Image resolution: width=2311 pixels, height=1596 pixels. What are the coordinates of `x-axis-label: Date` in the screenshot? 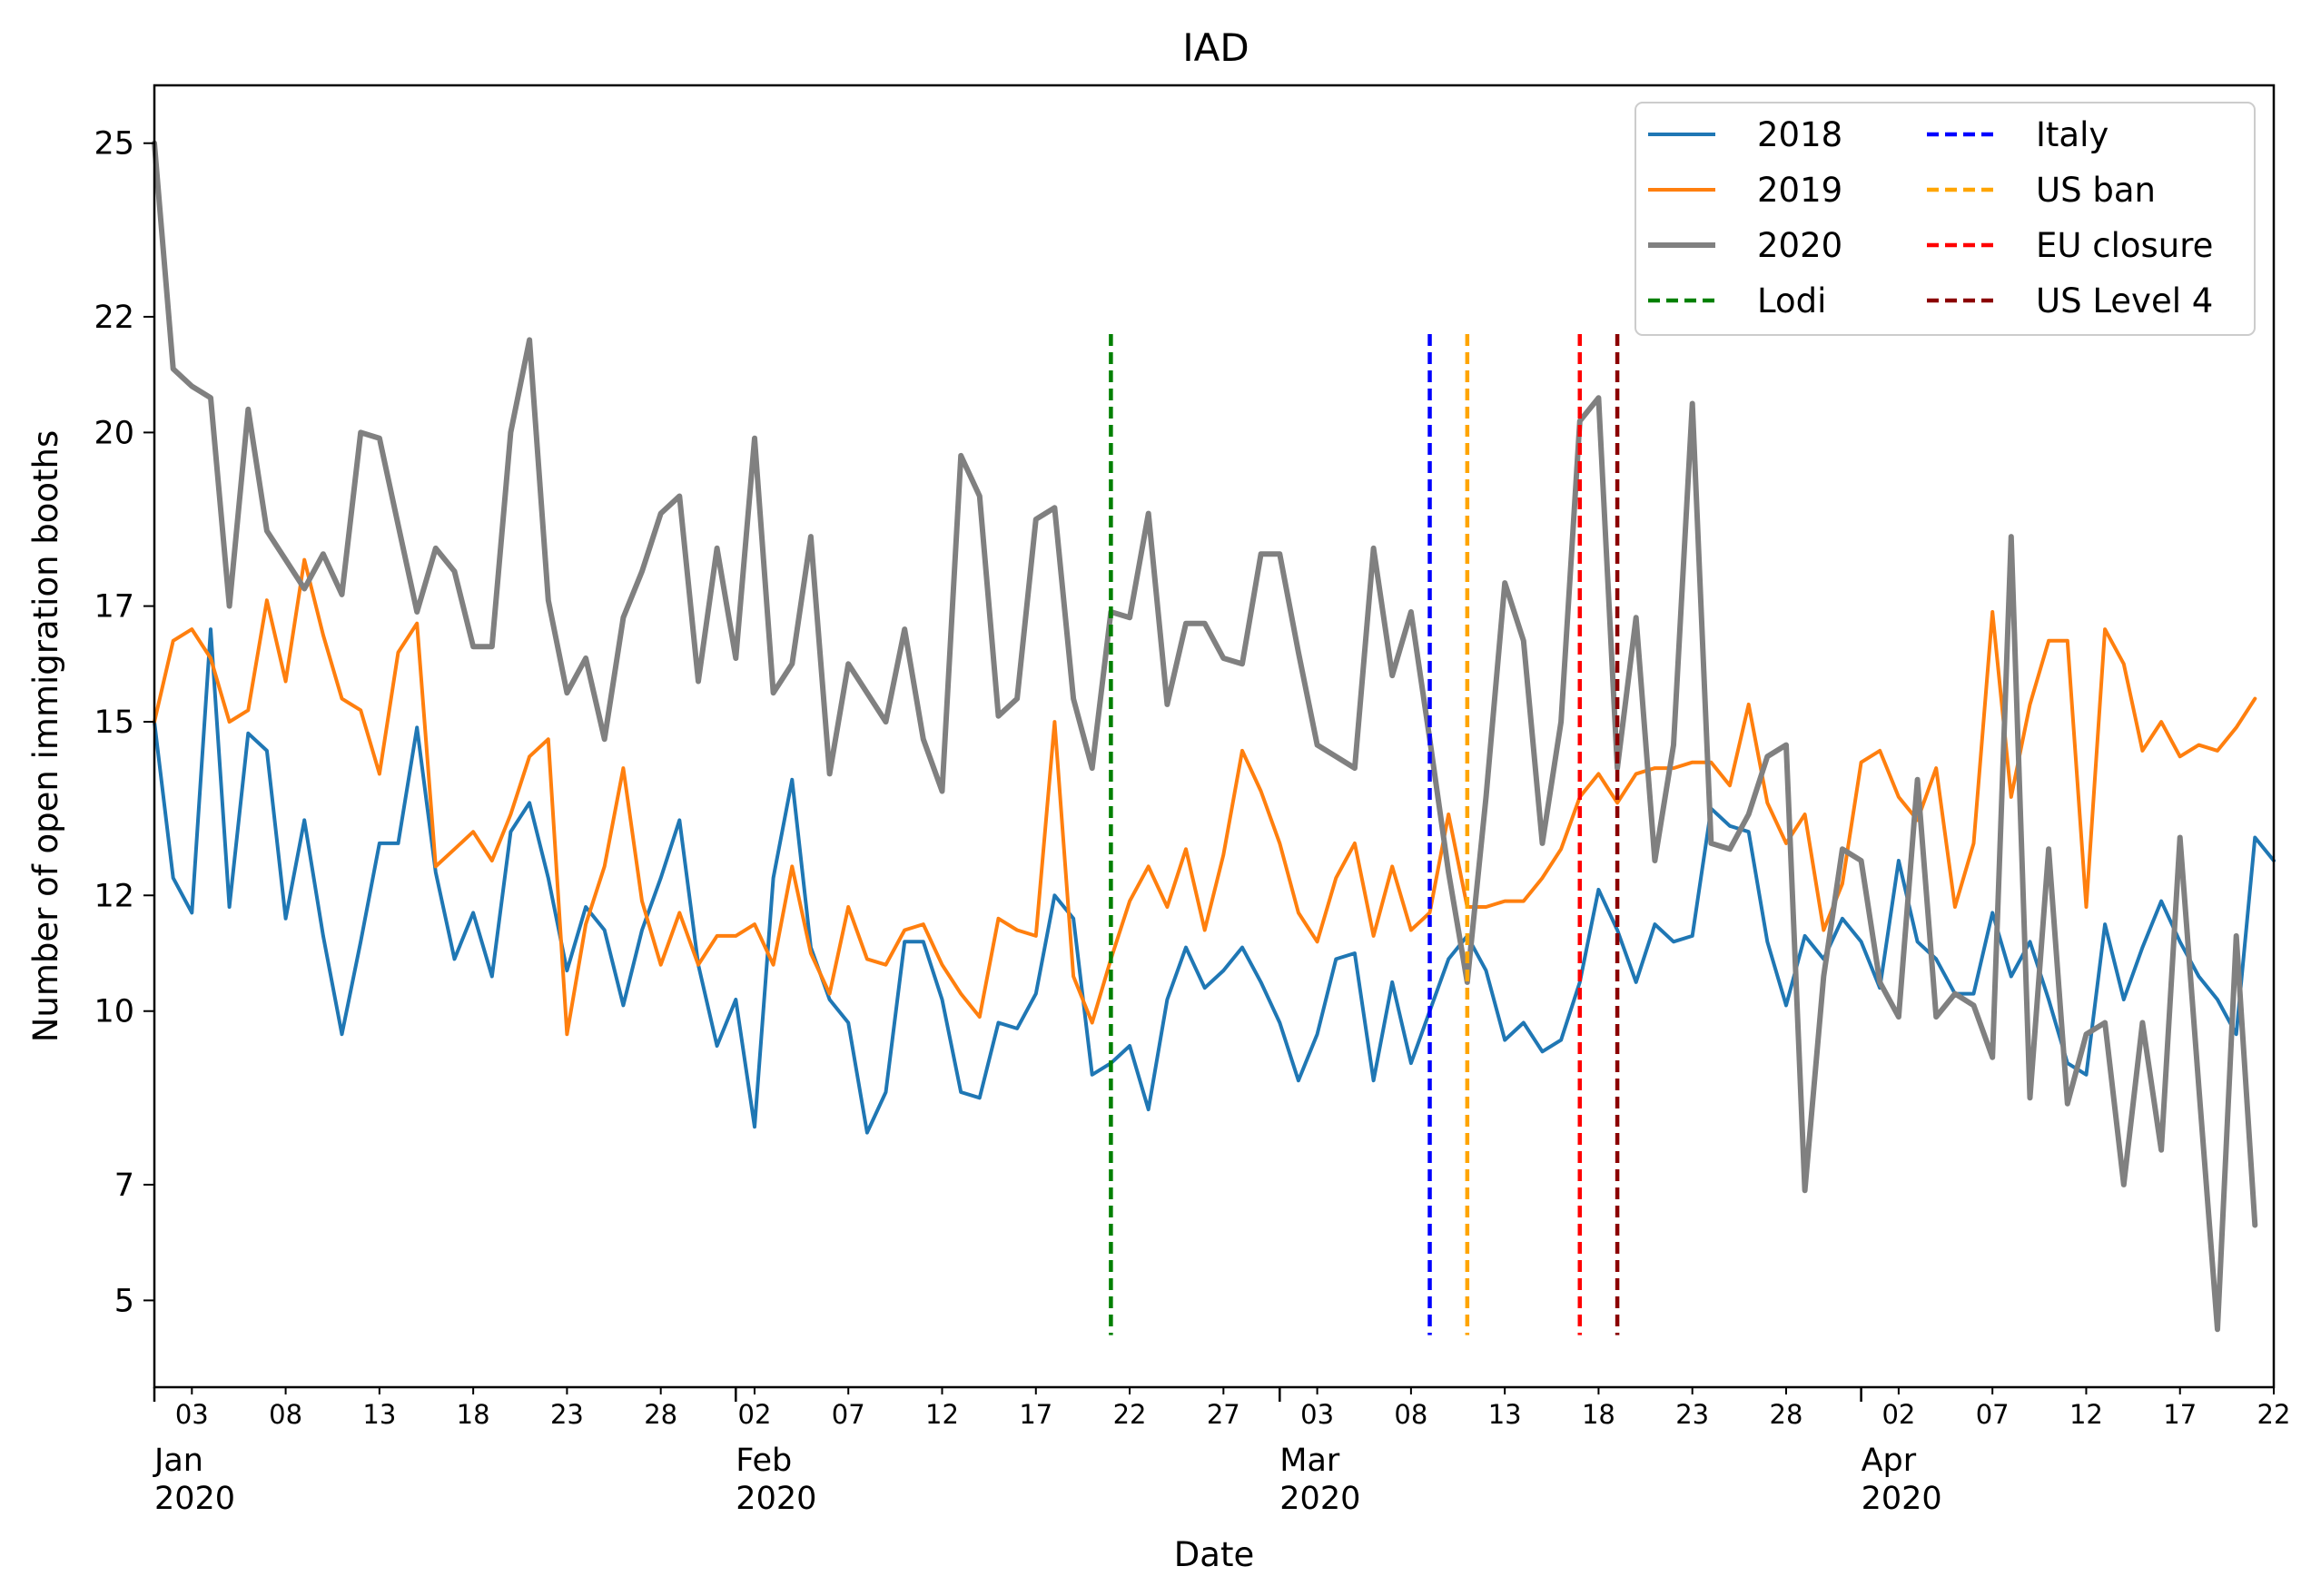 It's located at (1214, 1554).